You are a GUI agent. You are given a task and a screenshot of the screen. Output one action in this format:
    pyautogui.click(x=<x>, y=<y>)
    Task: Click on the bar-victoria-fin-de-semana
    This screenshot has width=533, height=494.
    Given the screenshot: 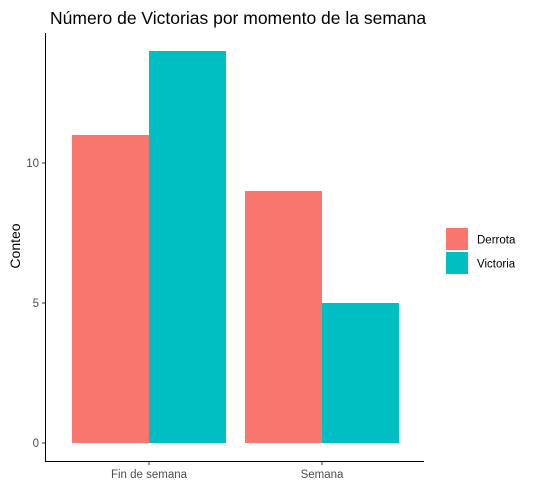 What is the action you would take?
    pyautogui.click(x=187, y=247)
    